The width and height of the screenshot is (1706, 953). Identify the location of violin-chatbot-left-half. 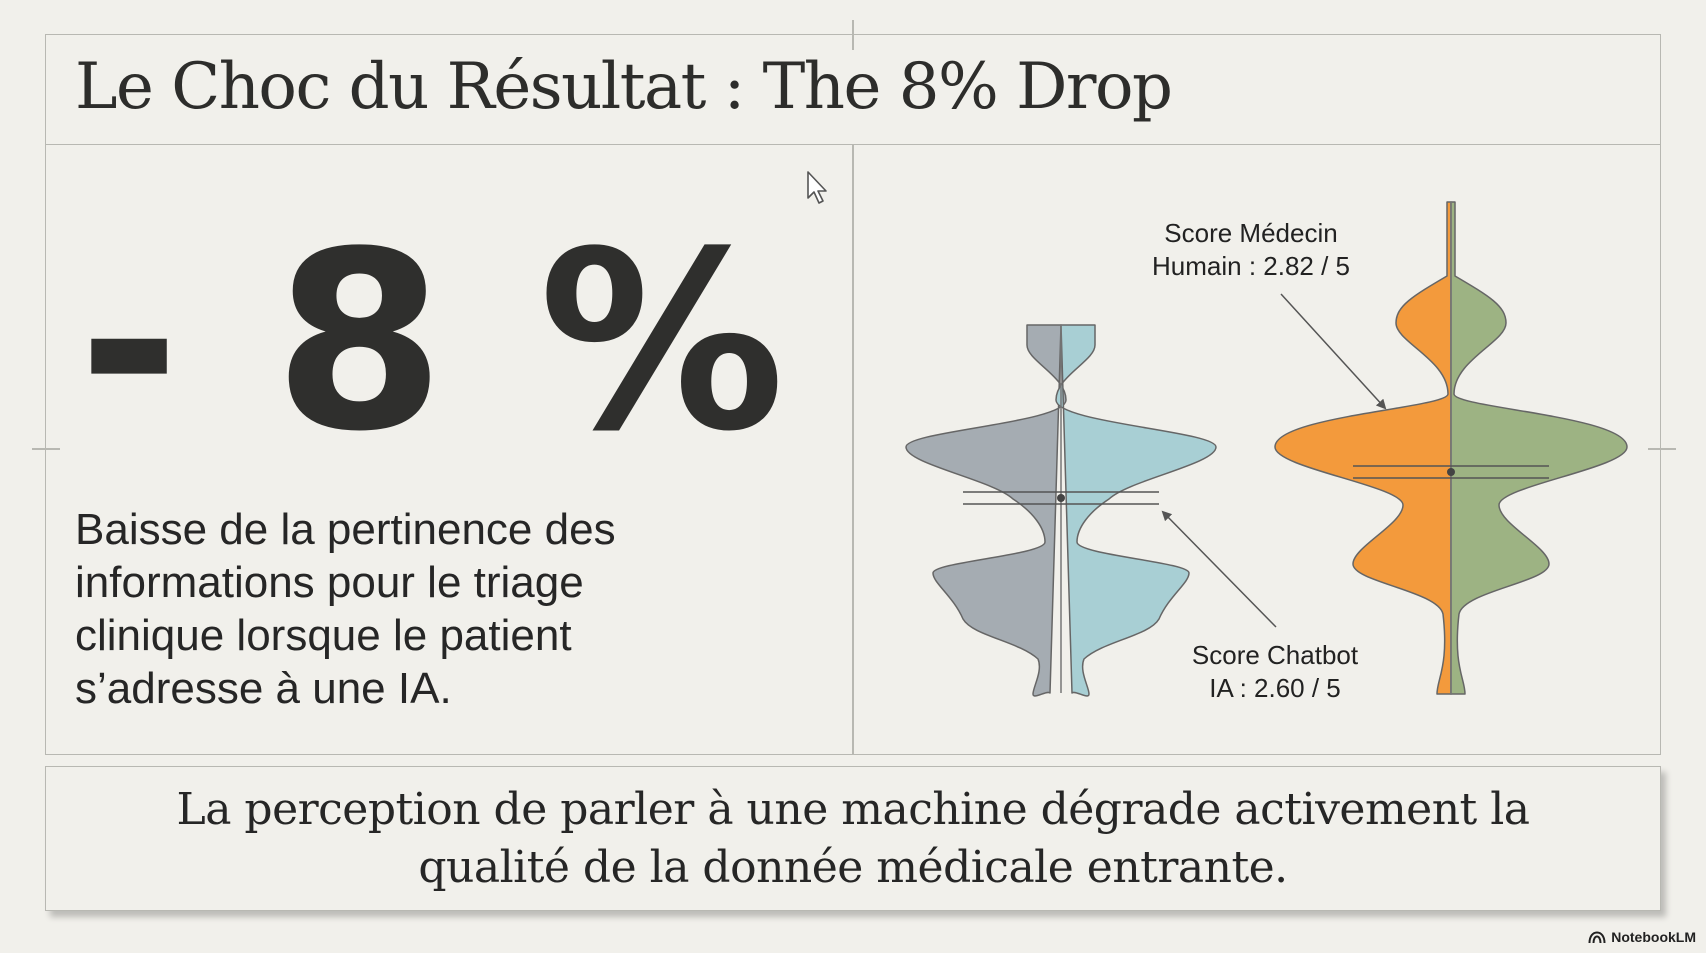
(986, 510).